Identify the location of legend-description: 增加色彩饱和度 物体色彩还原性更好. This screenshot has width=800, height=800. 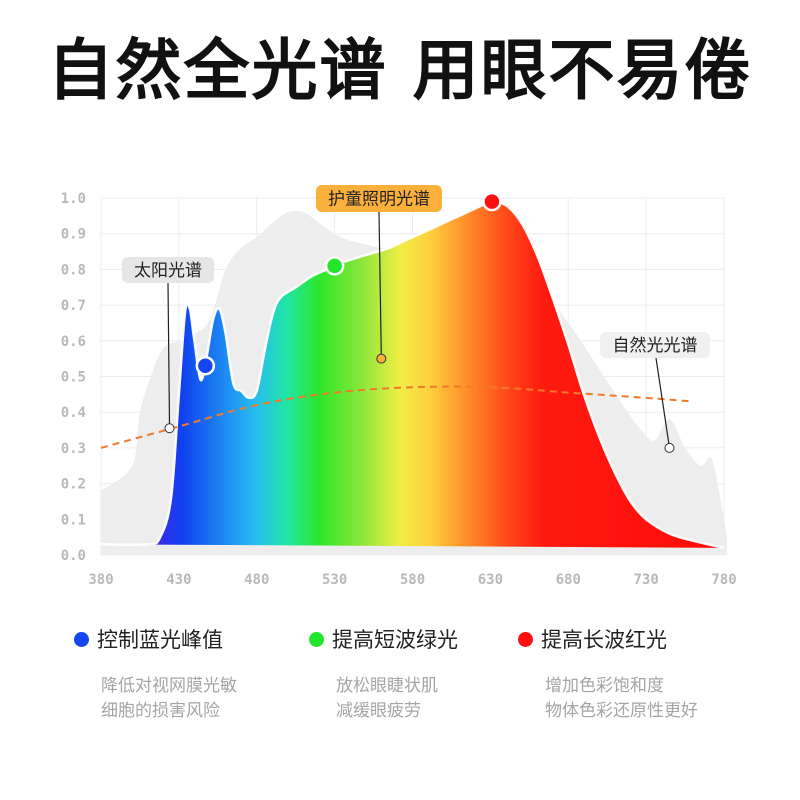
(638, 699).